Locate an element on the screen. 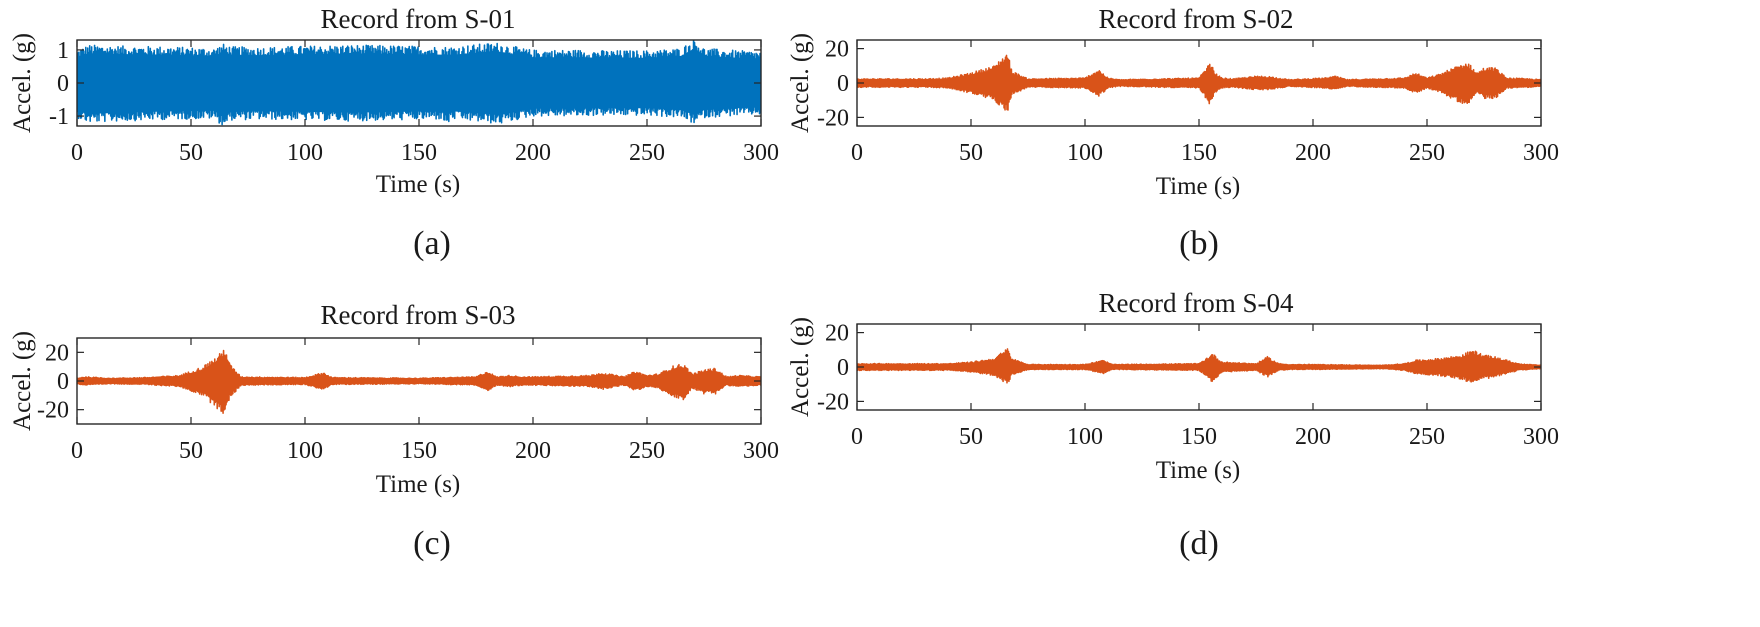  panel-b-title: Record from S-02 is located at coordinates (1196, 19).